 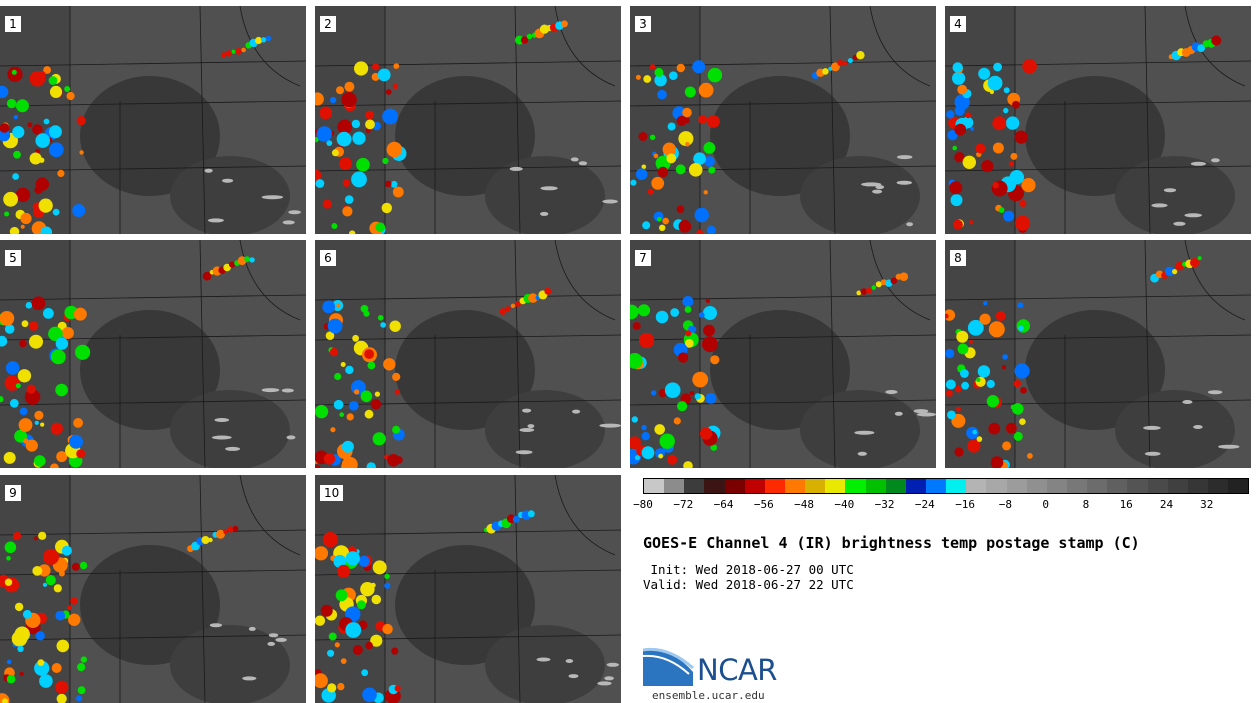 I want to click on panel-number: 3, so click(x=643, y=24).